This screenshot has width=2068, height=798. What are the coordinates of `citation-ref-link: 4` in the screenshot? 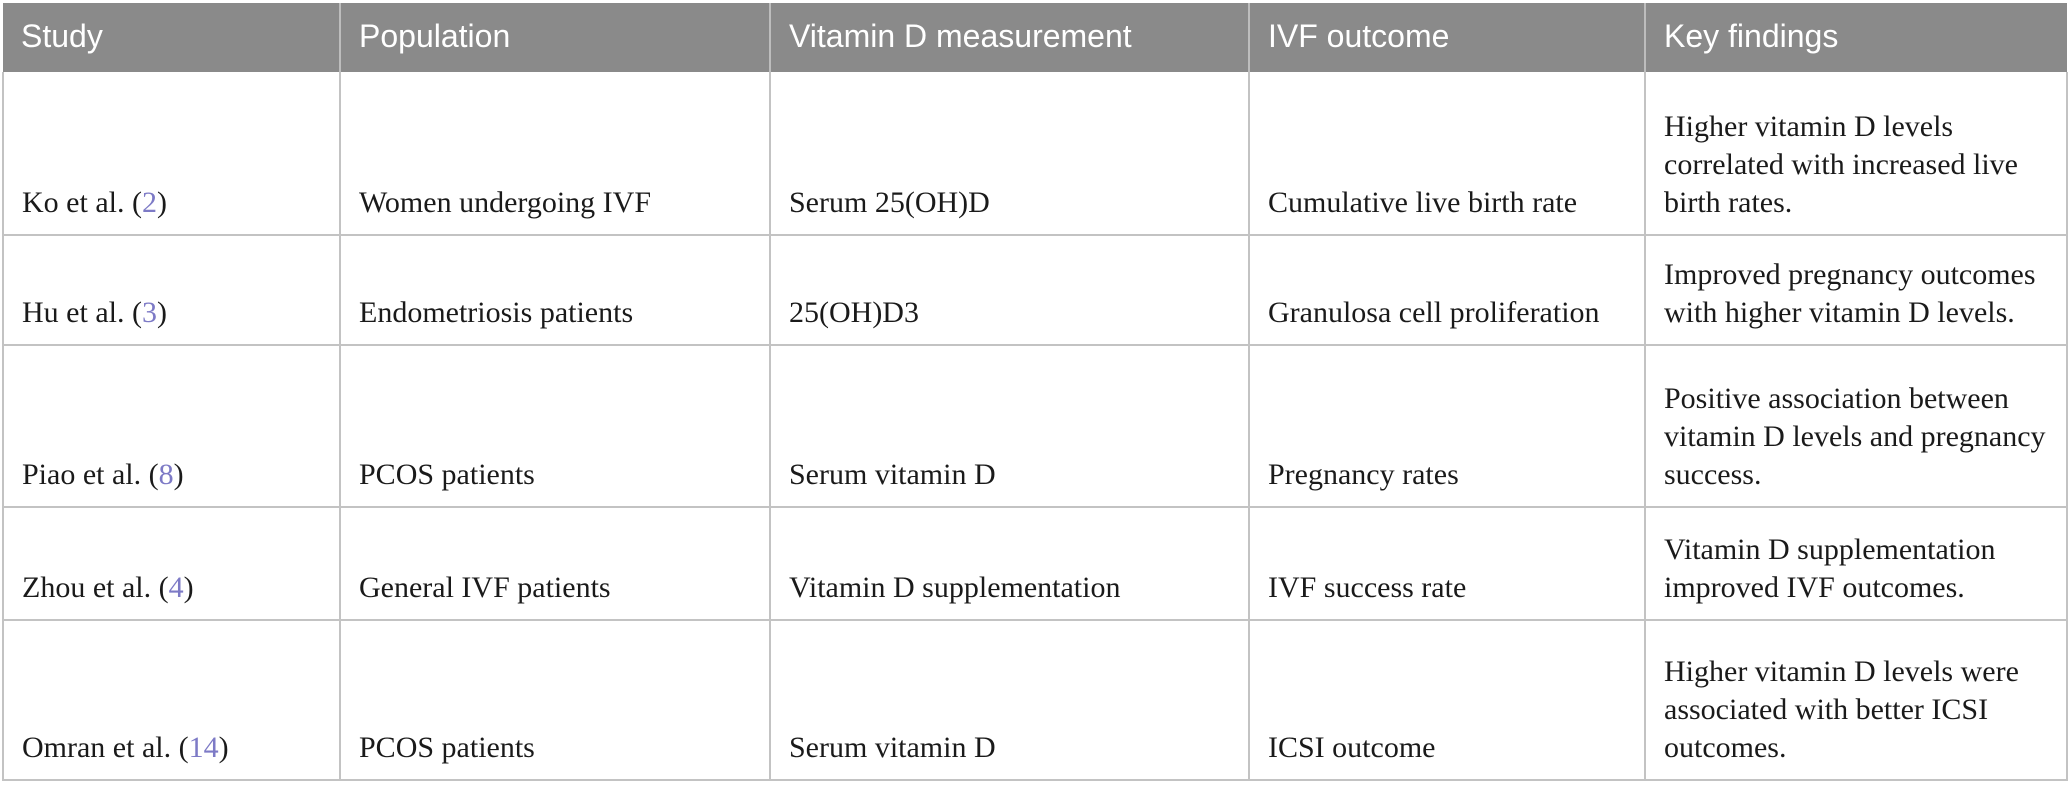 It's located at (176, 587).